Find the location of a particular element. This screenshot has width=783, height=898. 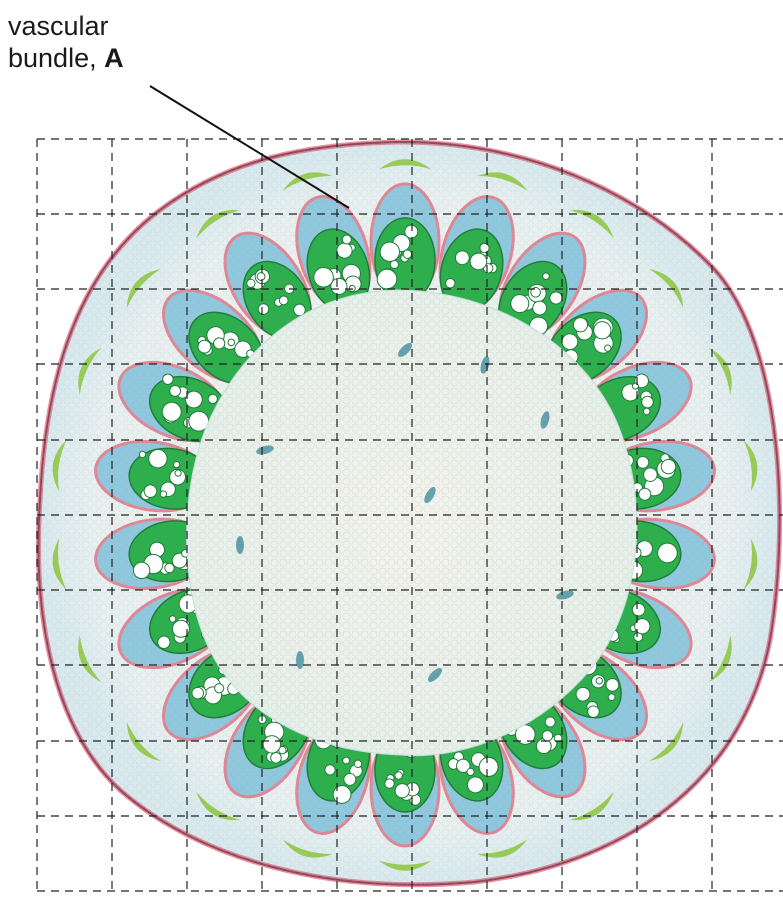

label-letter-a: A is located at coordinates (114, 58).